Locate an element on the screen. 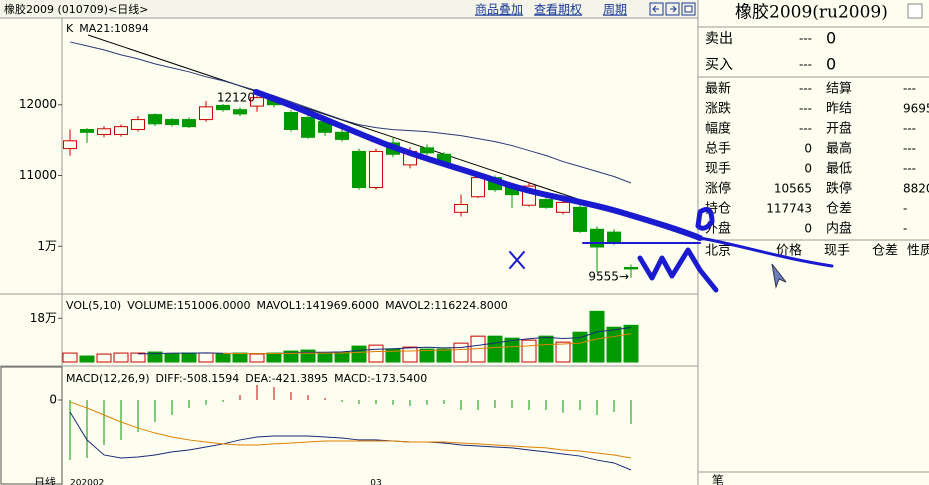  high-annotation: 12120 is located at coordinates (236, 98).